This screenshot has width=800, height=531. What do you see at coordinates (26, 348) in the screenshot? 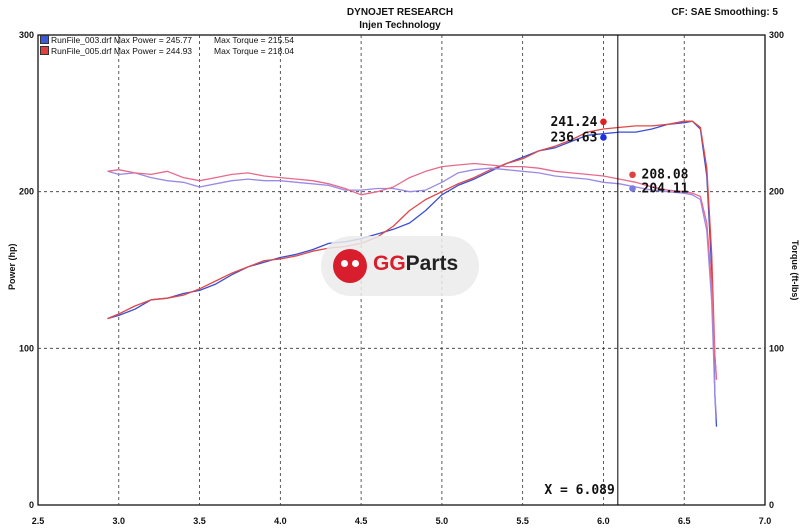
I see `y-tick-label-left: 100` at bounding box center [26, 348].